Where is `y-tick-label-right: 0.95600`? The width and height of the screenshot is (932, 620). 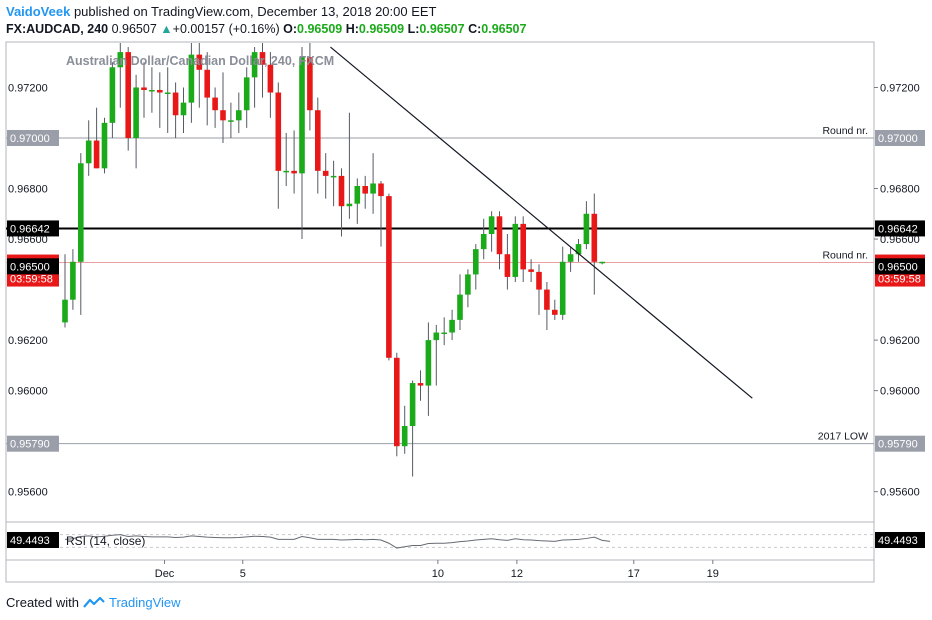 y-tick-label-right: 0.95600 is located at coordinates (900, 493).